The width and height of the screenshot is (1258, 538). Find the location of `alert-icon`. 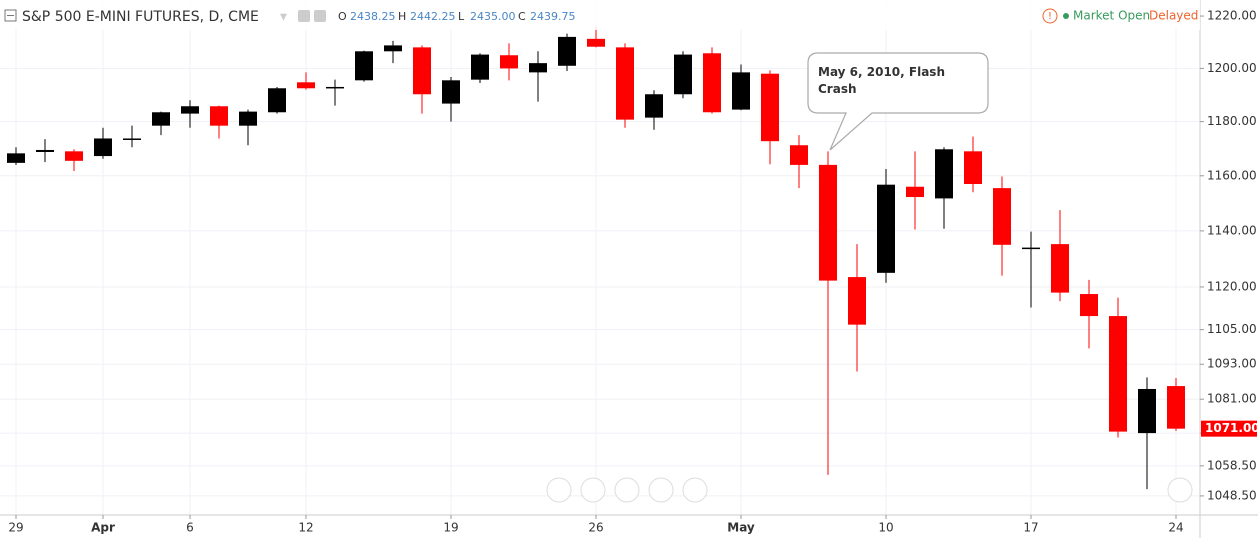

alert-icon is located at coordinates (1050, 16).